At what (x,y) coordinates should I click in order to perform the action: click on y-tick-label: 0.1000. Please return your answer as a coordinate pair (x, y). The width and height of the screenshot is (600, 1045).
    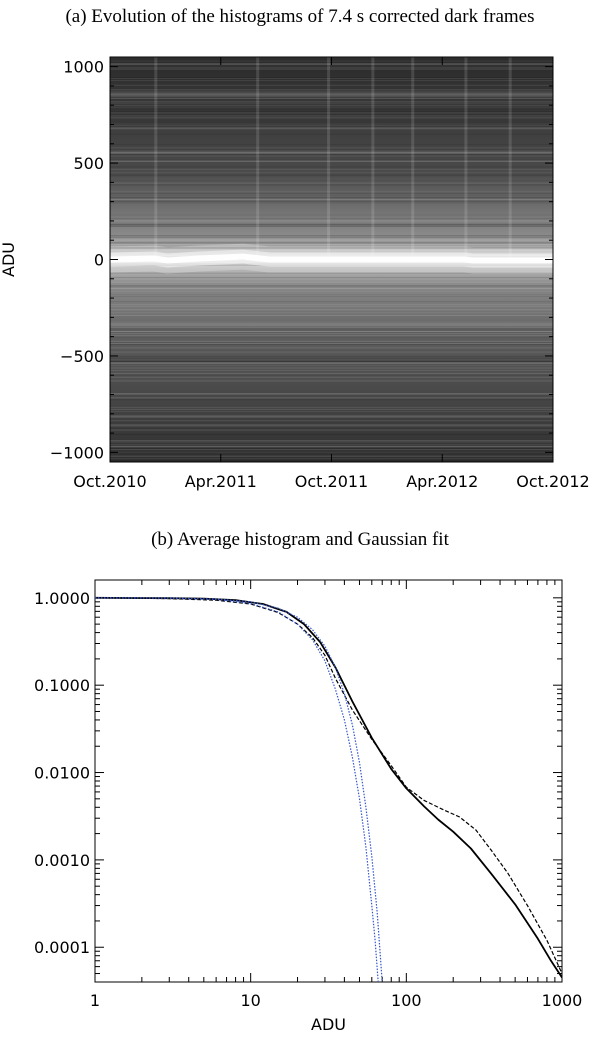
    Looking at the image, I should click on (62, 685).